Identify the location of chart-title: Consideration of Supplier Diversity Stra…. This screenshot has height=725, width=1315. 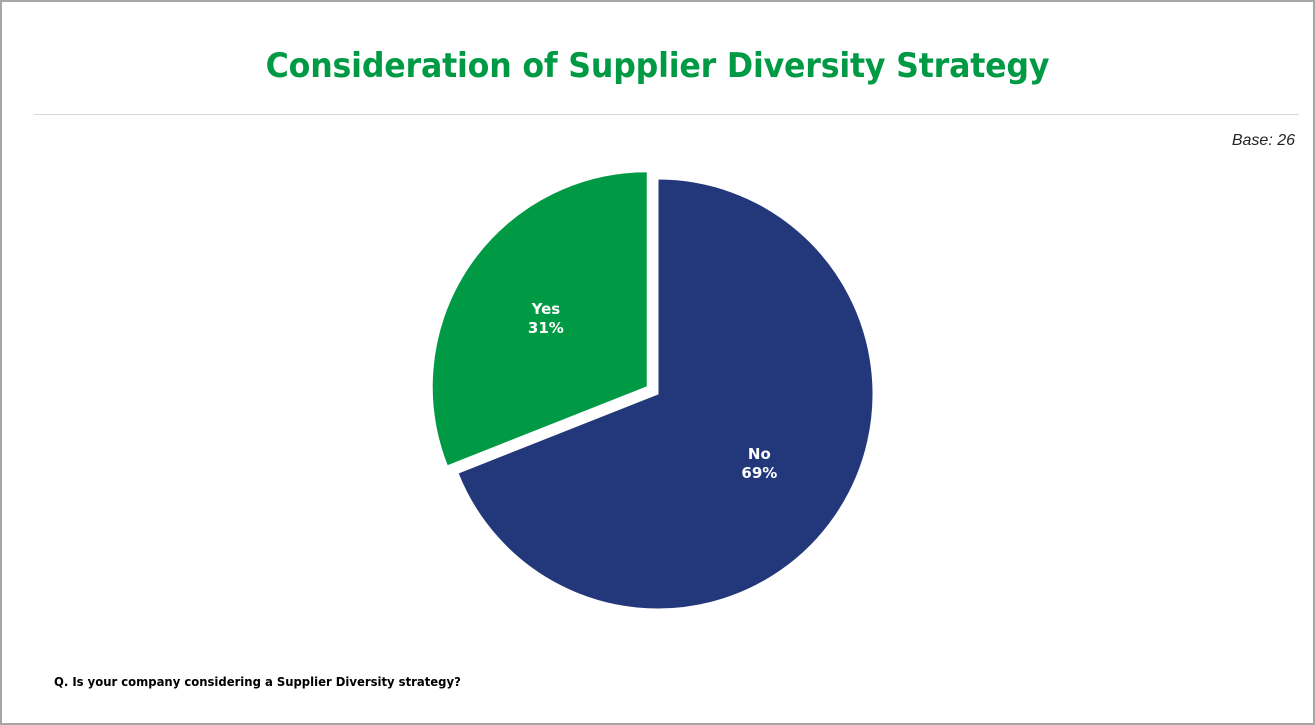
(657, 66).